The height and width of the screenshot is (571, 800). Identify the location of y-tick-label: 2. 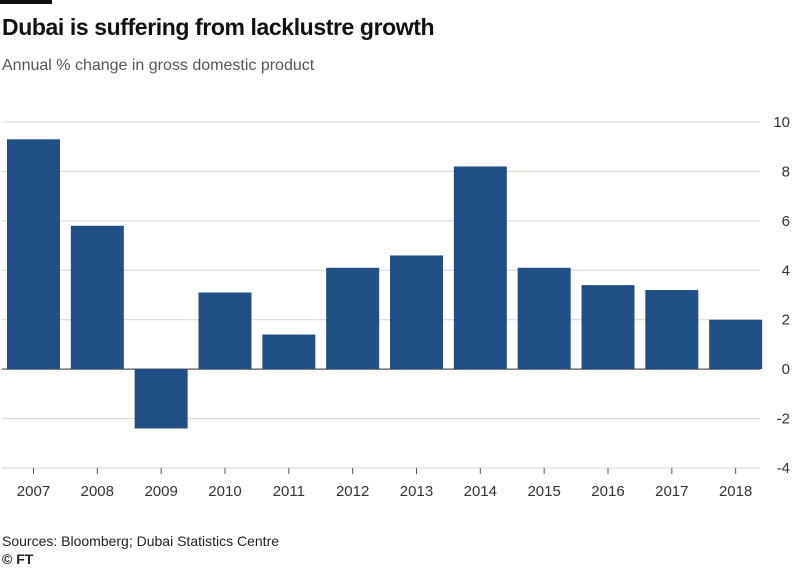
(786, 320).